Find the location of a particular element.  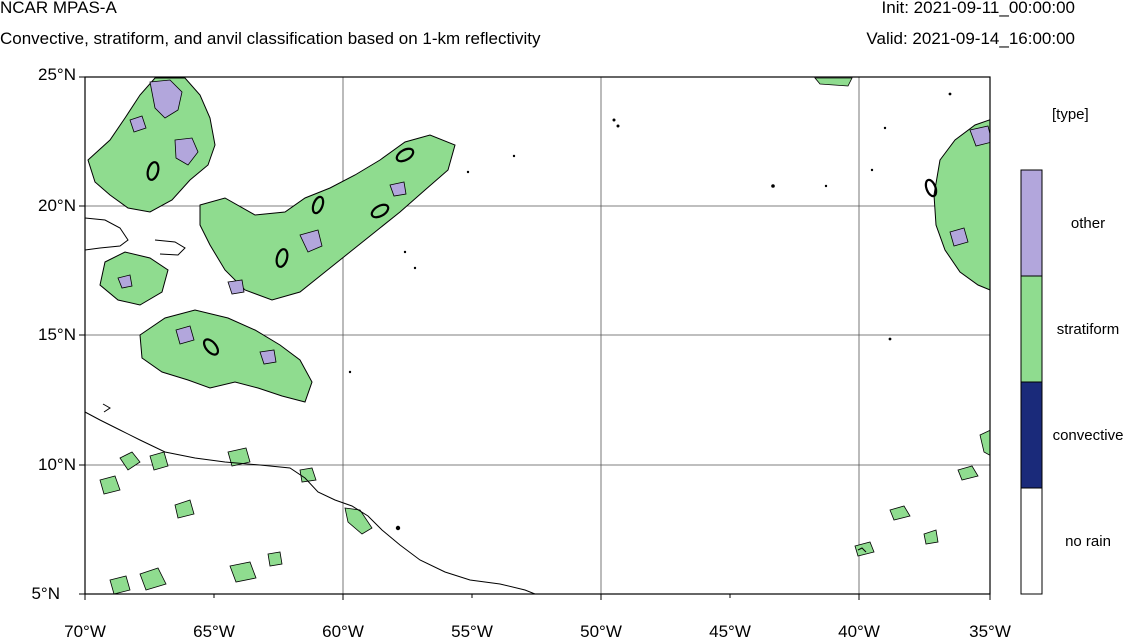

legend-label-no-rain: no rain is located at coordinates (1088, 541).